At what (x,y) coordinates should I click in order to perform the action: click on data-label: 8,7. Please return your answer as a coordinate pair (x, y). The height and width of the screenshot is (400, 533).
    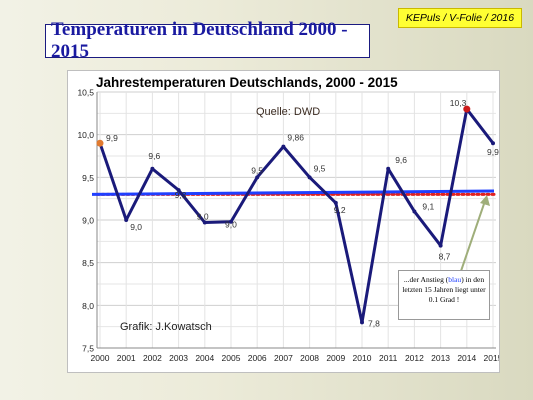
    Looking at the image, I should click on (445, 257).